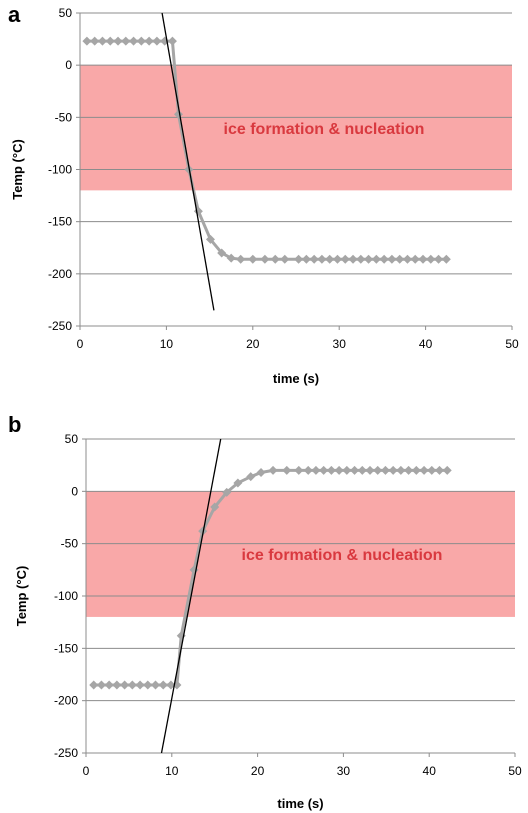  What do you see at coordinates (17, 169) in the screenshot?
I see `y-axis-label: Temp (°C)` at bounding box center [17, 169].